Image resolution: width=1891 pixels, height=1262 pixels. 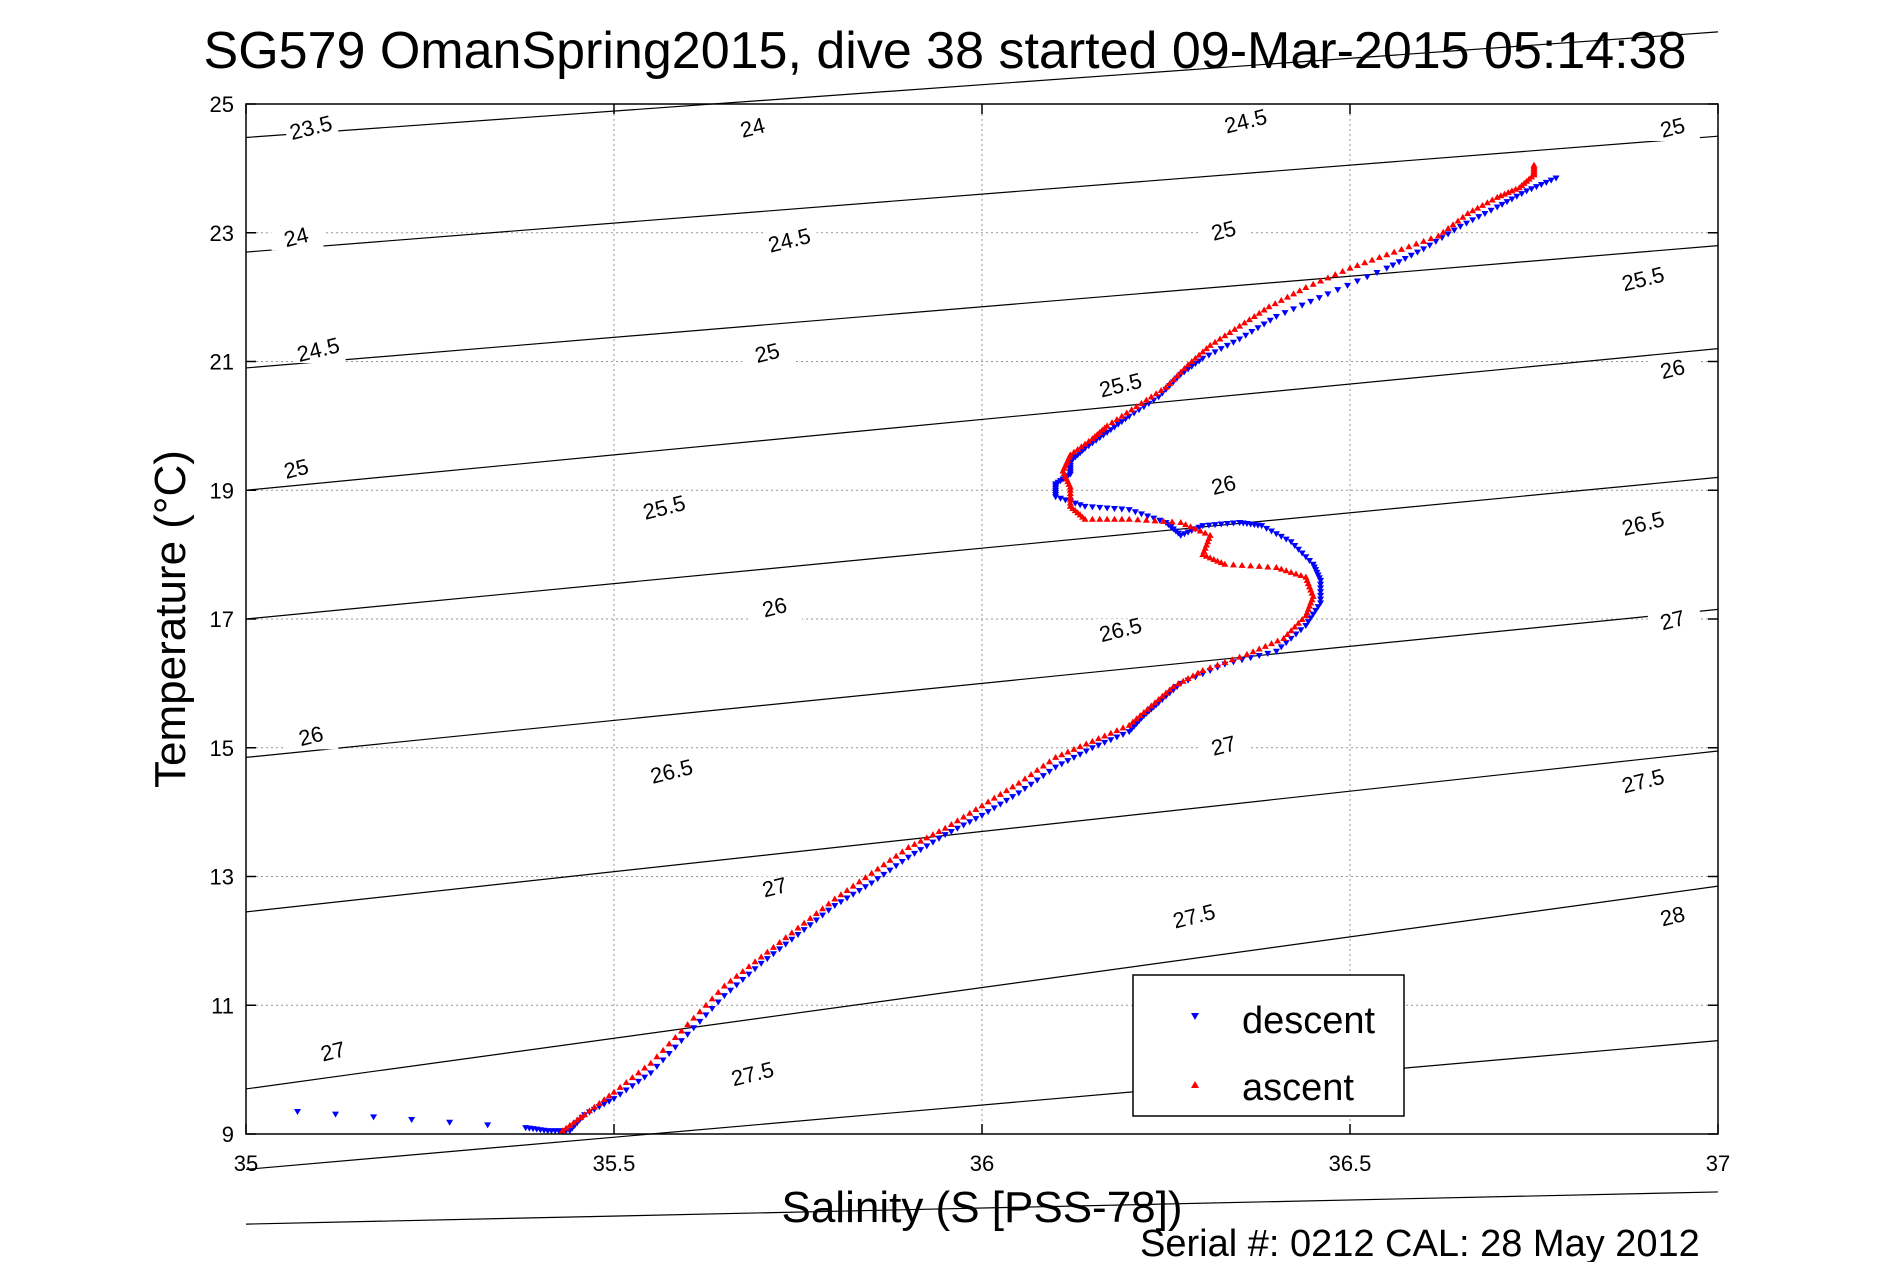 I want to click on x-tick-label: 36, so click(x=982, y=1163).